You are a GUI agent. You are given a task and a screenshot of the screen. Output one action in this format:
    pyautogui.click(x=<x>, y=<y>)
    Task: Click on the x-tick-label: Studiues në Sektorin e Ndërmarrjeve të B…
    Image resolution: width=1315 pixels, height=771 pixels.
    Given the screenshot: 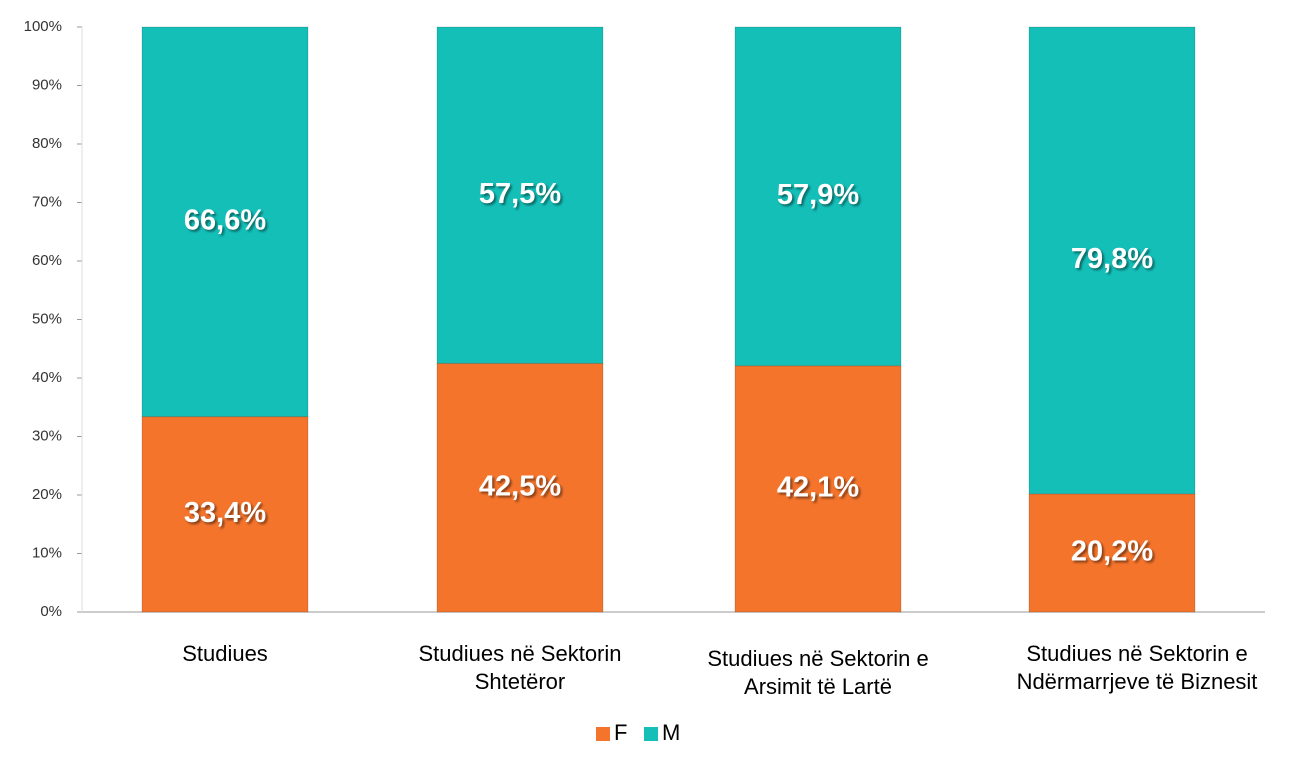 What is the action you would take?
    pyautogui.click(x=1137, y=667)
    